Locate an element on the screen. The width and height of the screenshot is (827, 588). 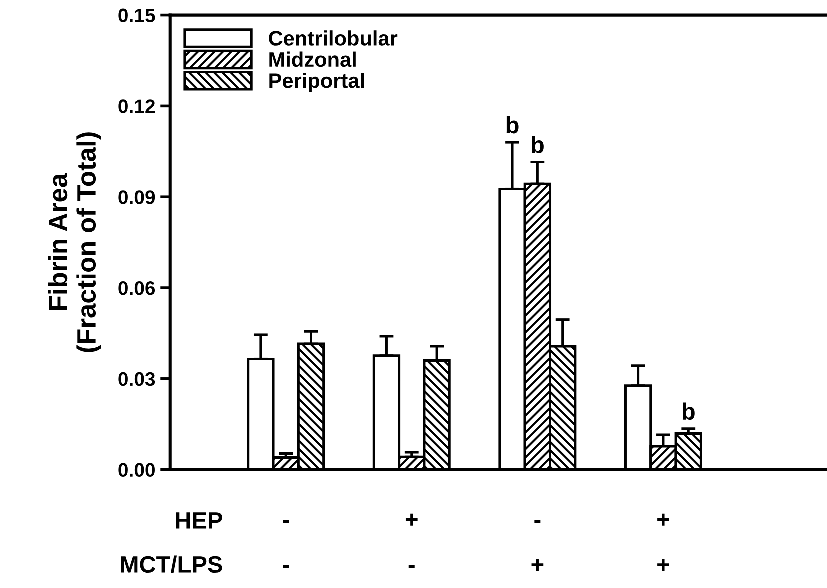
y-tick-label: 0.09 is located at coordinates (137, 197).